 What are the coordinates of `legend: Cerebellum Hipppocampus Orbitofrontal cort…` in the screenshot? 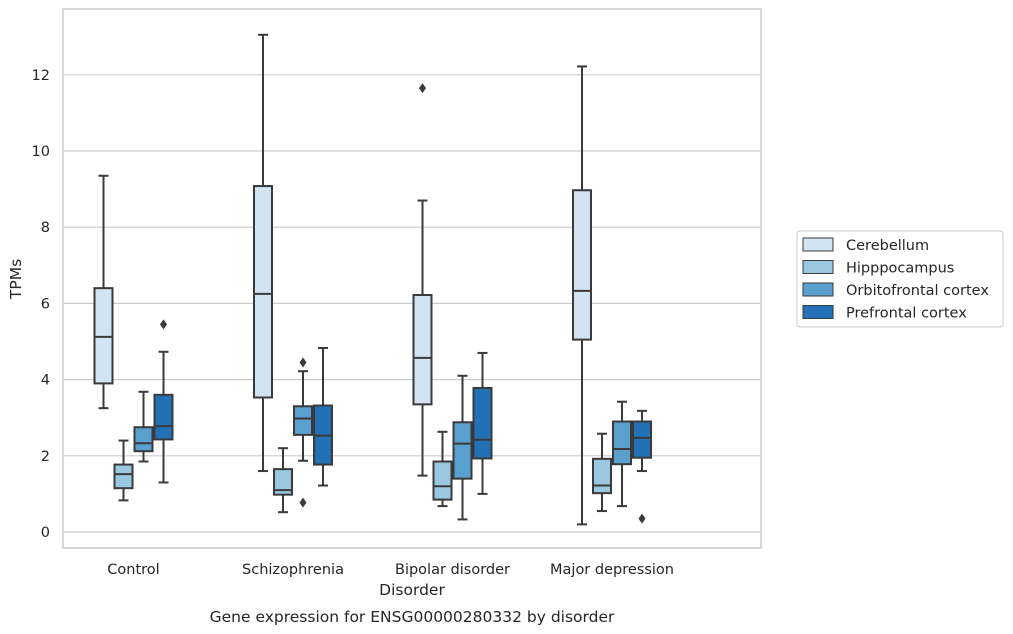 It's located at (900, 279).